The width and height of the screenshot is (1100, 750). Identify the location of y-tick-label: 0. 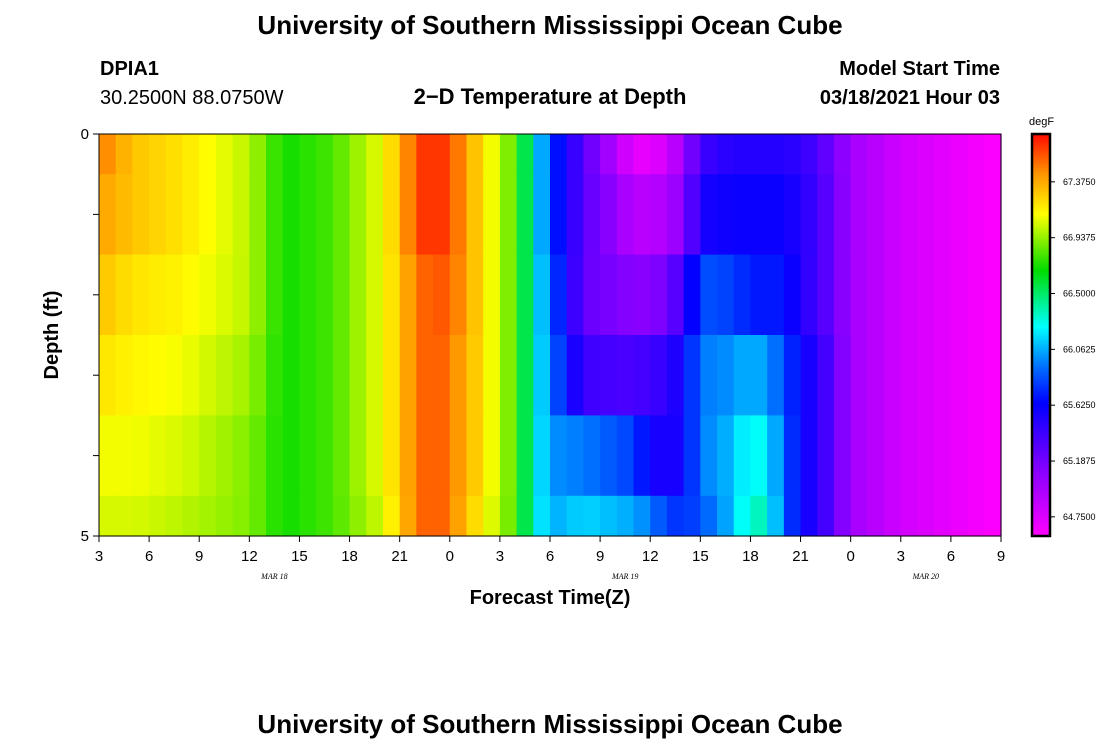
(85, 134).